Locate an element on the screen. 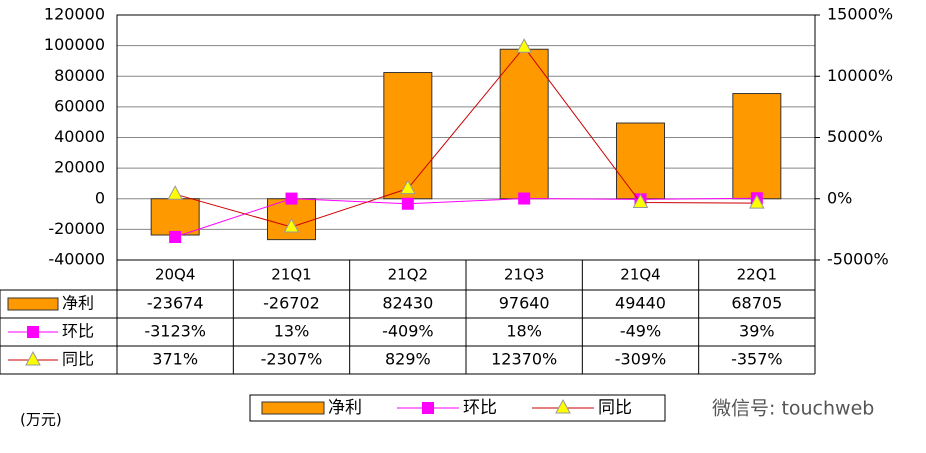  x-tick-label: 21Q2 is located at coordinates (408, 275).